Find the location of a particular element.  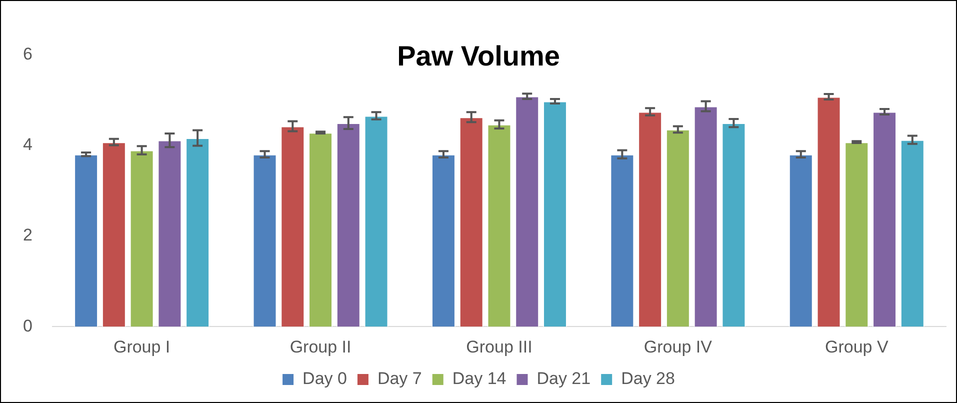

chart-title: Paw Volume is located at coordinates (478, 56).